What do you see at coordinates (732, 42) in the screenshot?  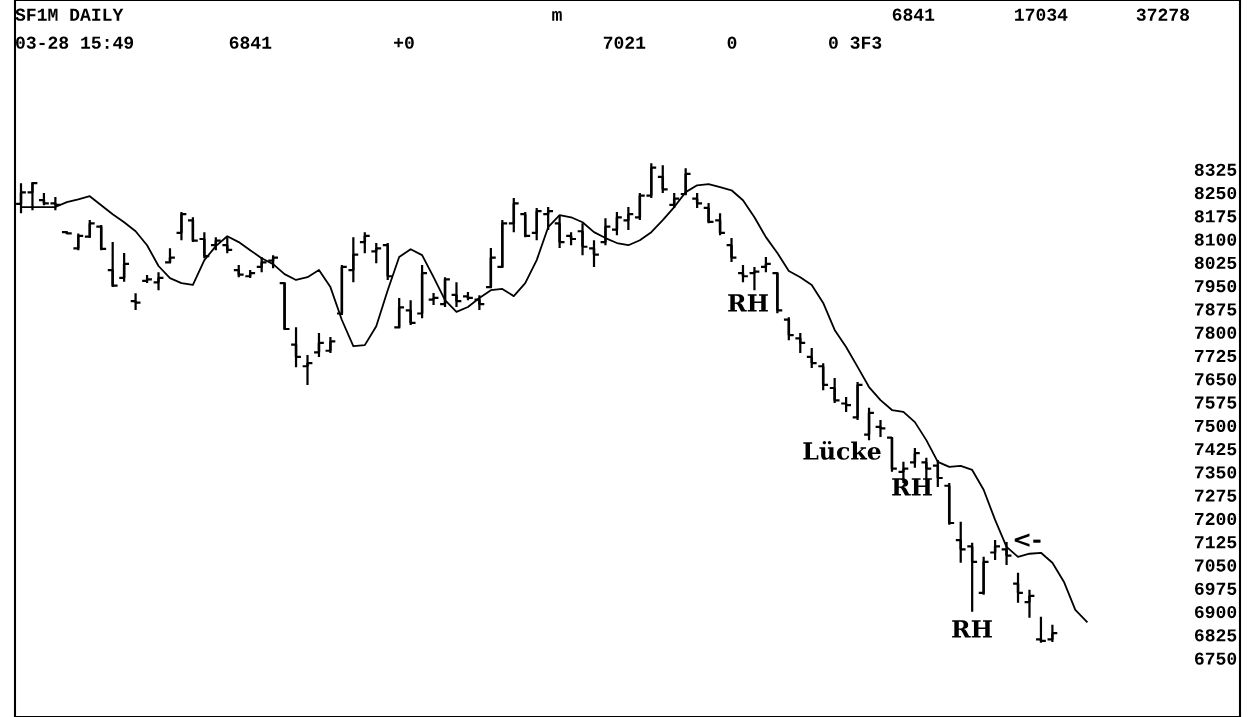 I see `annotation: 0` at bounding box center [732, 42].